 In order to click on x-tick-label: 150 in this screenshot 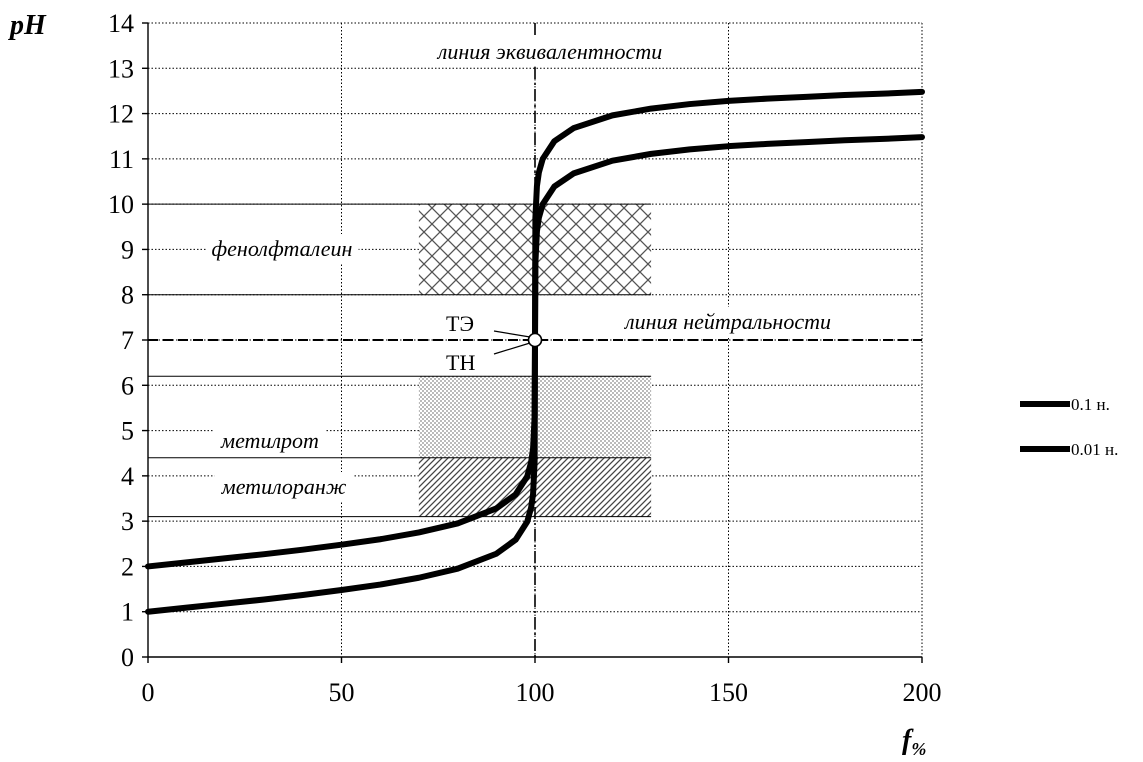, I will do `click(728, 692)`.